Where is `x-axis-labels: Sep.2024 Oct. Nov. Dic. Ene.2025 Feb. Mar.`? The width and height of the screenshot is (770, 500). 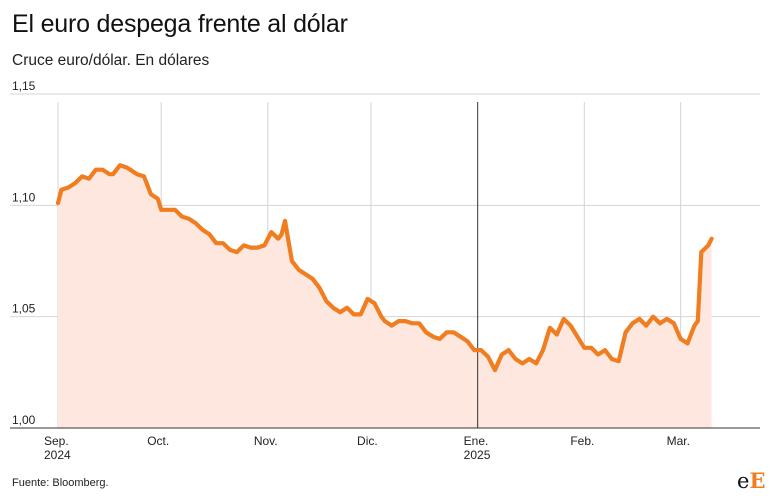 x-axis-labels: Sep.2024 Oct. Nov. Dic. Ene.2025 Feb. Mar. is located at coordinates (367, 448).